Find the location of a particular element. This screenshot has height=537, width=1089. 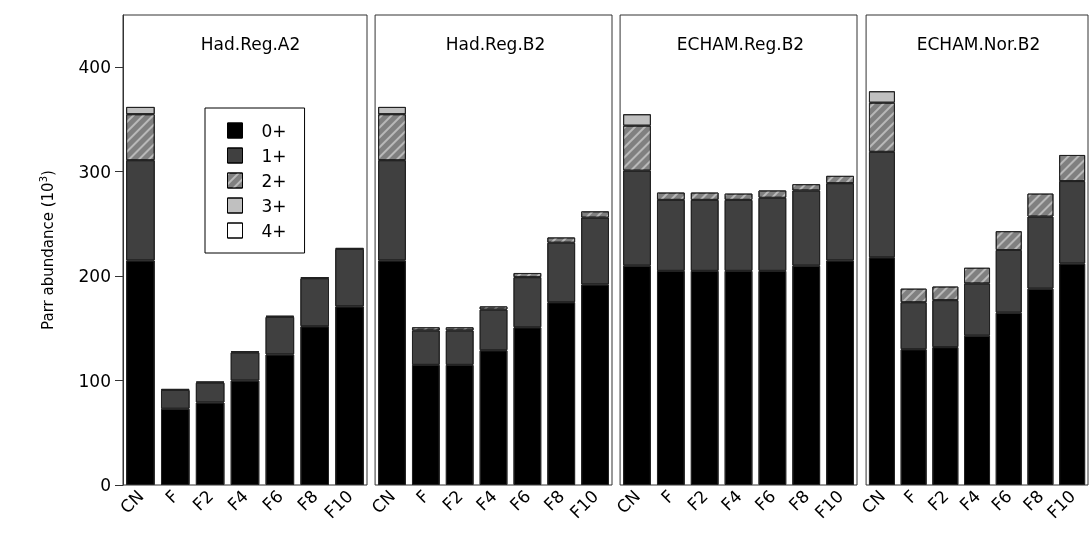

y-tick-label: 300 is located at coordinates (94, 171).